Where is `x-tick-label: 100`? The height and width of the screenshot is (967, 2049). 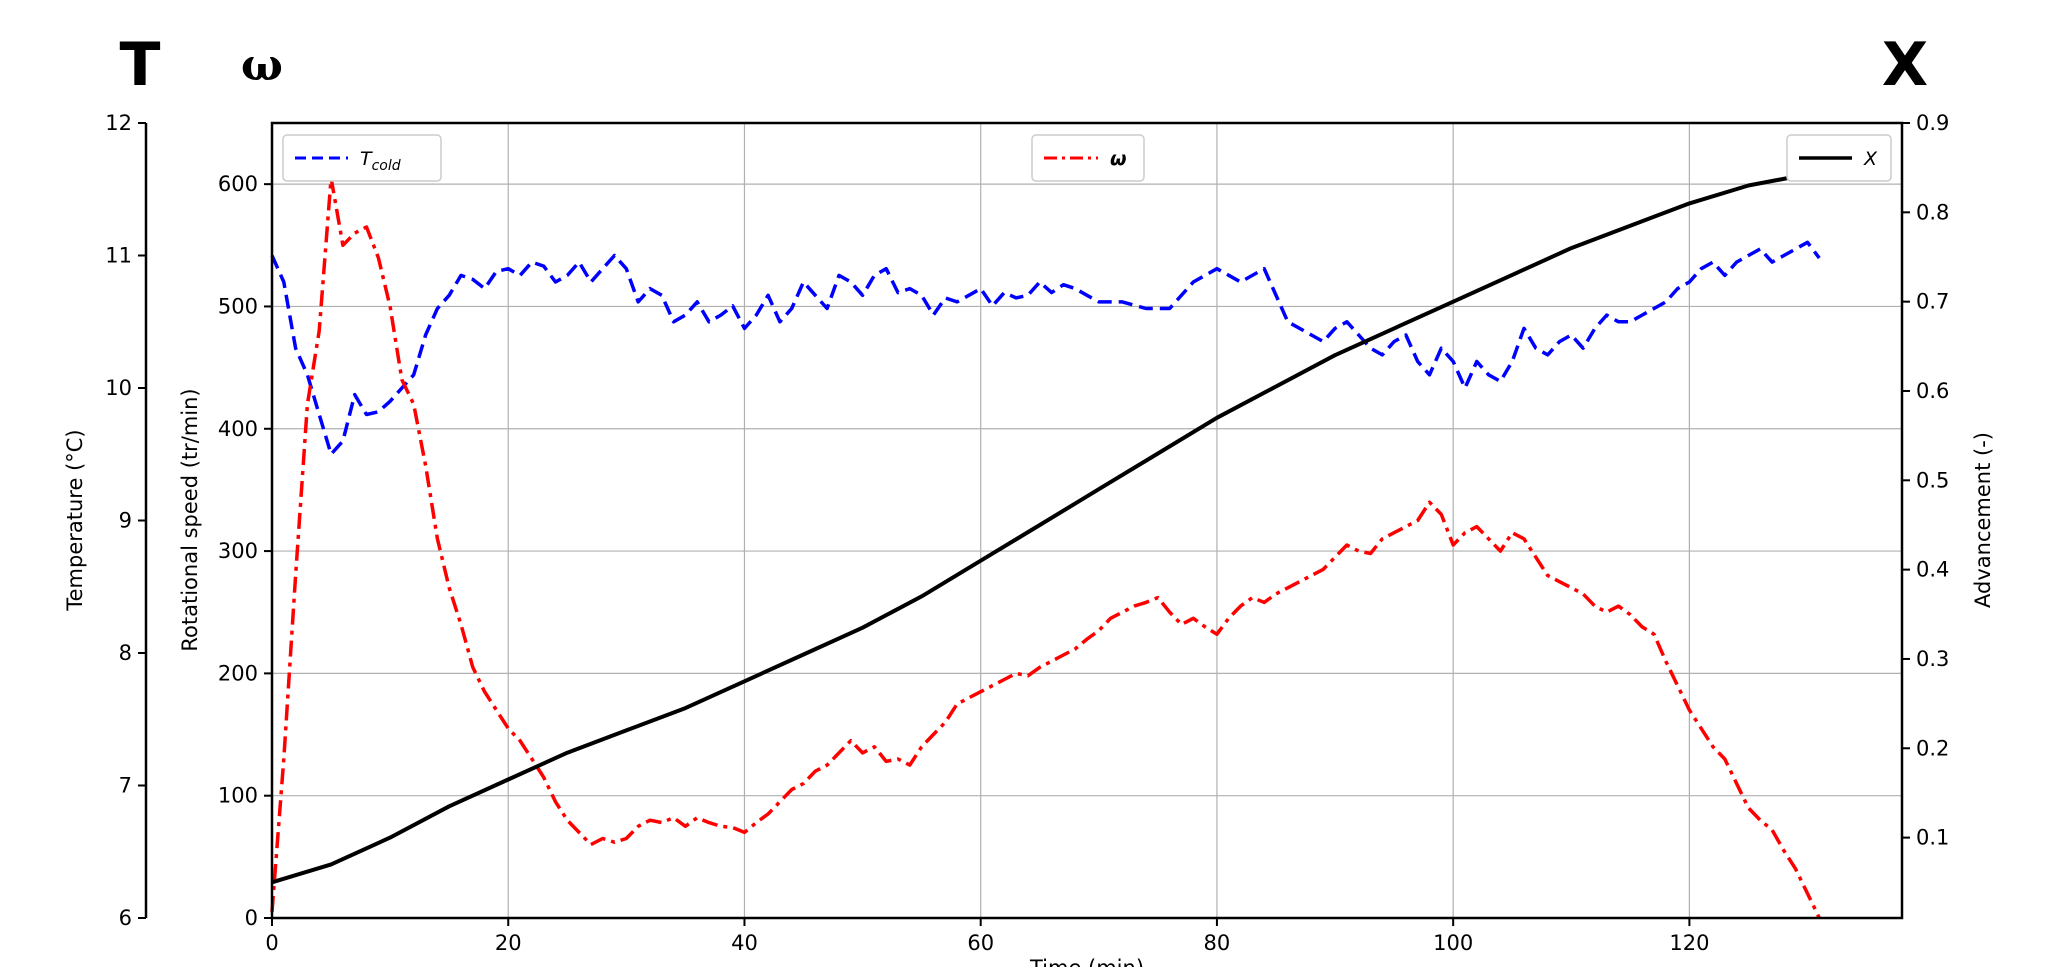 x-tick-label: 100 is located at coordinates (1453, 943).